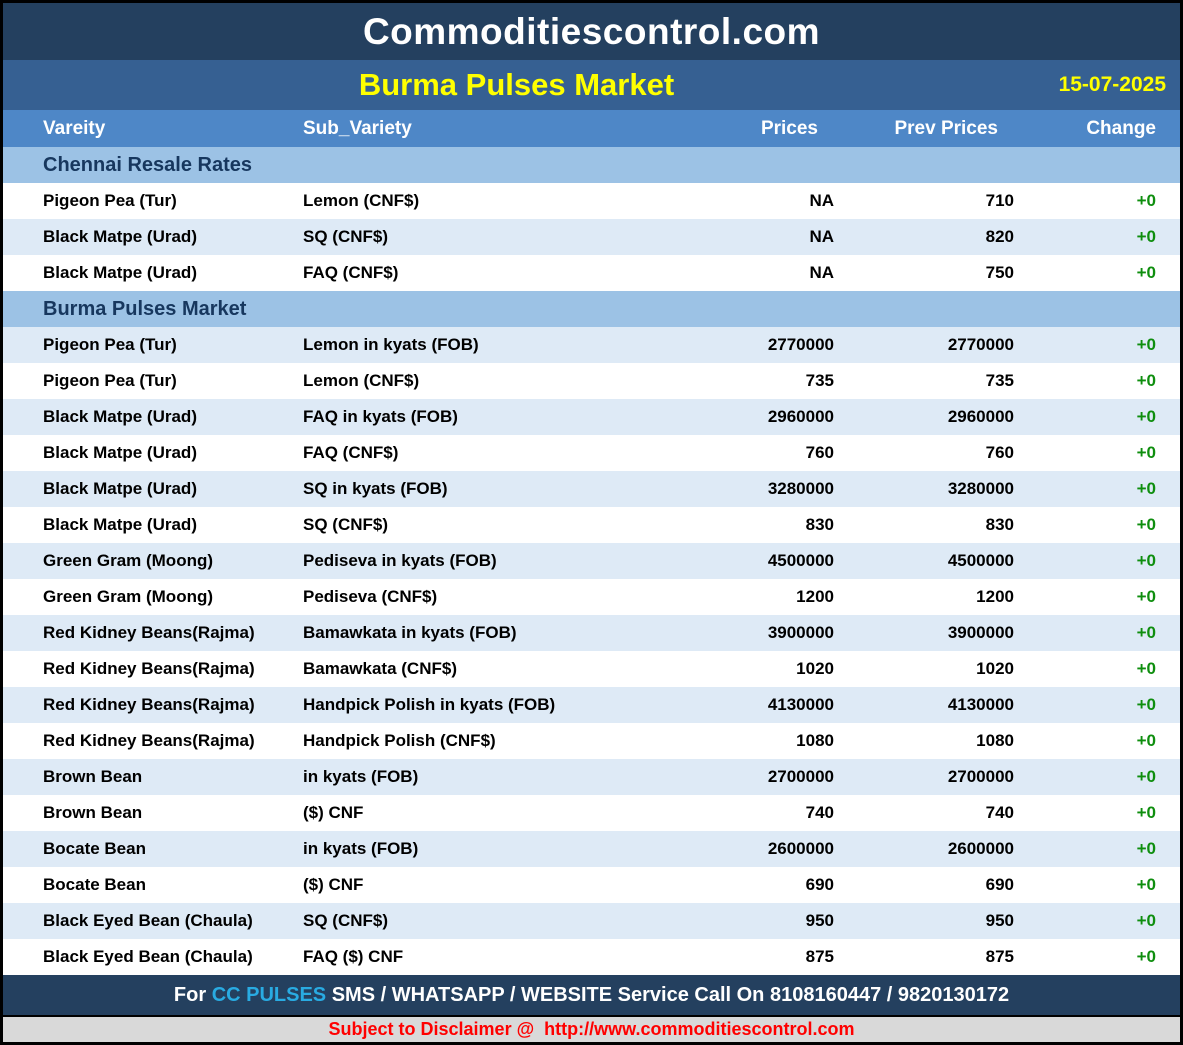 The height and width of the screenshot is (1045, 1183). I want to click on variety-cell: Bocate Bean, so click(94, 848).